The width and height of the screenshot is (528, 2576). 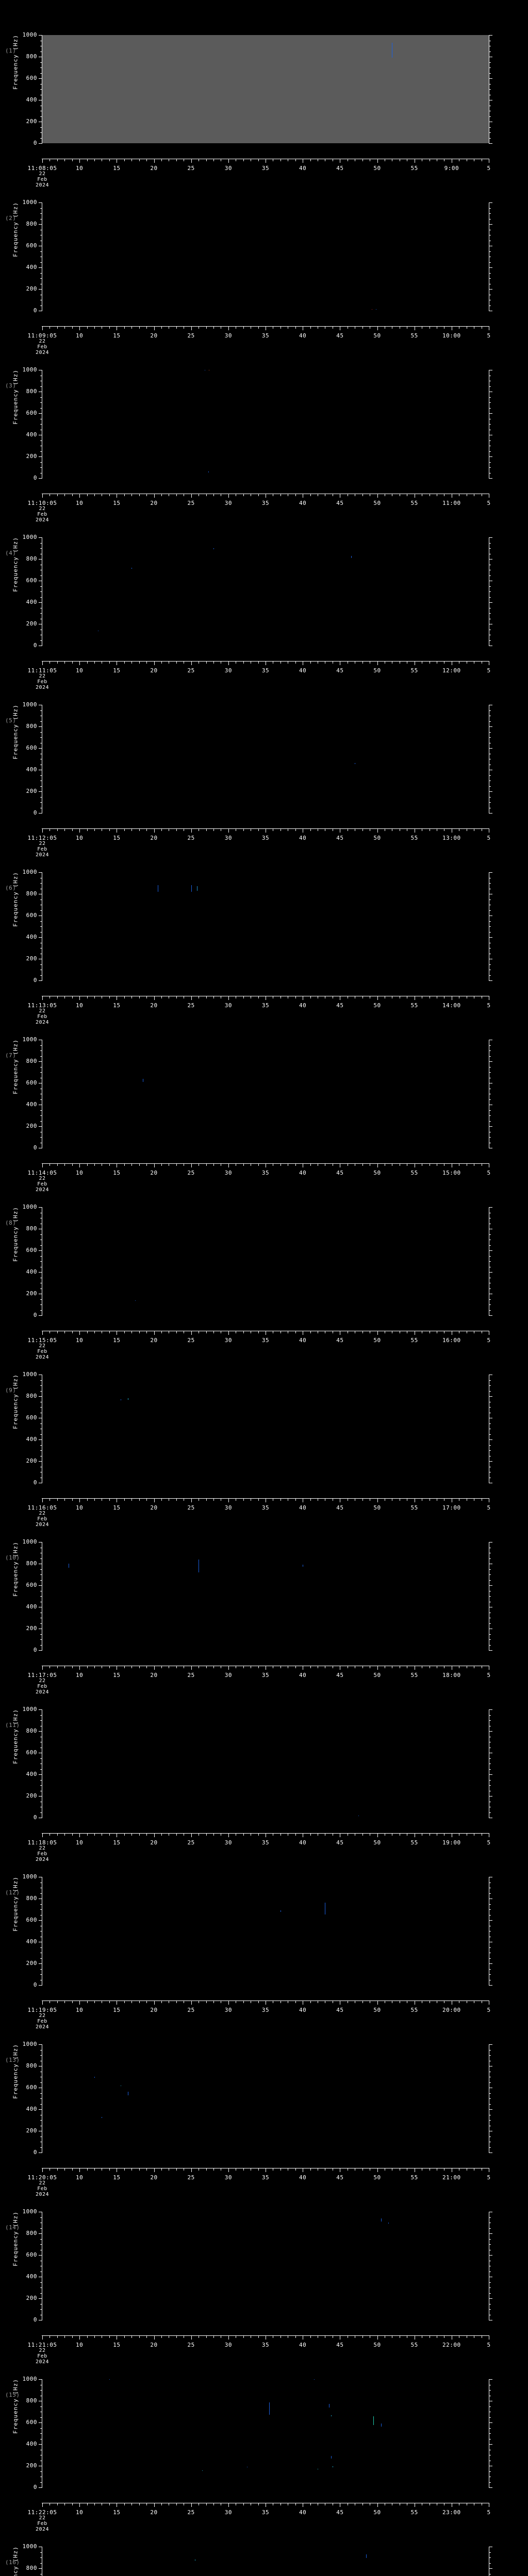 I want to click on x-axis-tick-label: 40, so click(x=303, y=1340).